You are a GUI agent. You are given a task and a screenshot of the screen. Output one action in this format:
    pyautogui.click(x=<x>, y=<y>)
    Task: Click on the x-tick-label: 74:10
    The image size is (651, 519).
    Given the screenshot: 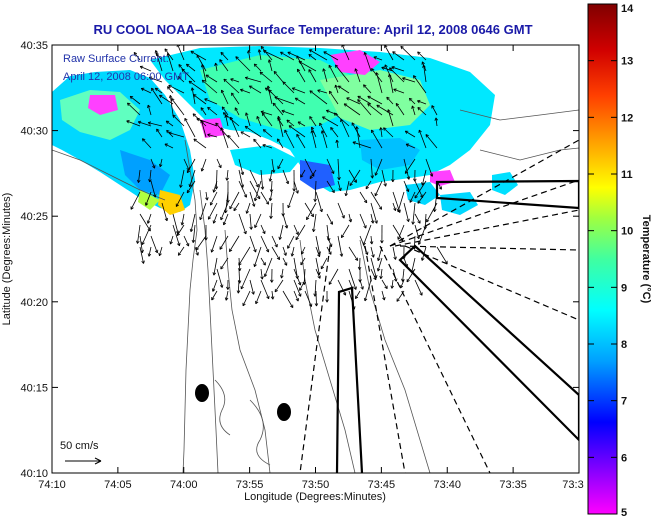 What is the action you would take?
    pyautogui.click(x=52, y=485)
    